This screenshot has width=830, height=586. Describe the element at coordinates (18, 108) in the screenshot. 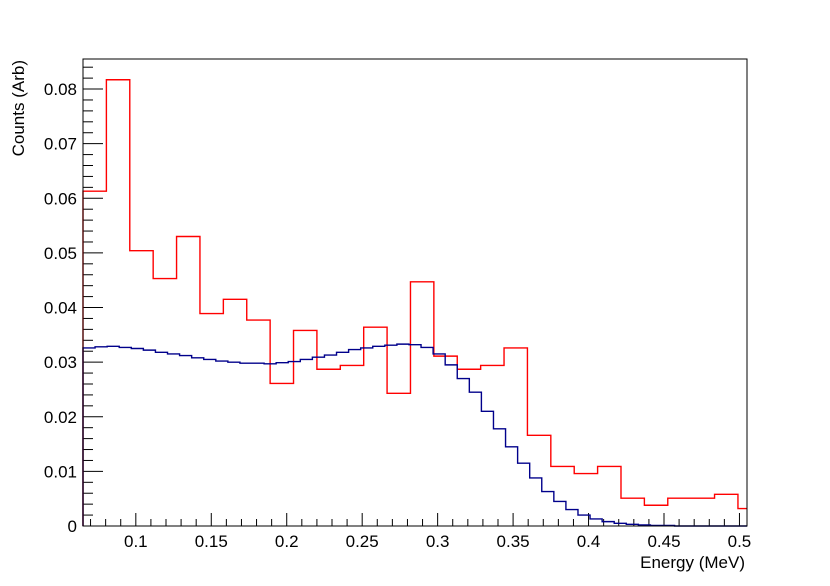

I see `y-axis-label: Counts (Arb)` at that location.